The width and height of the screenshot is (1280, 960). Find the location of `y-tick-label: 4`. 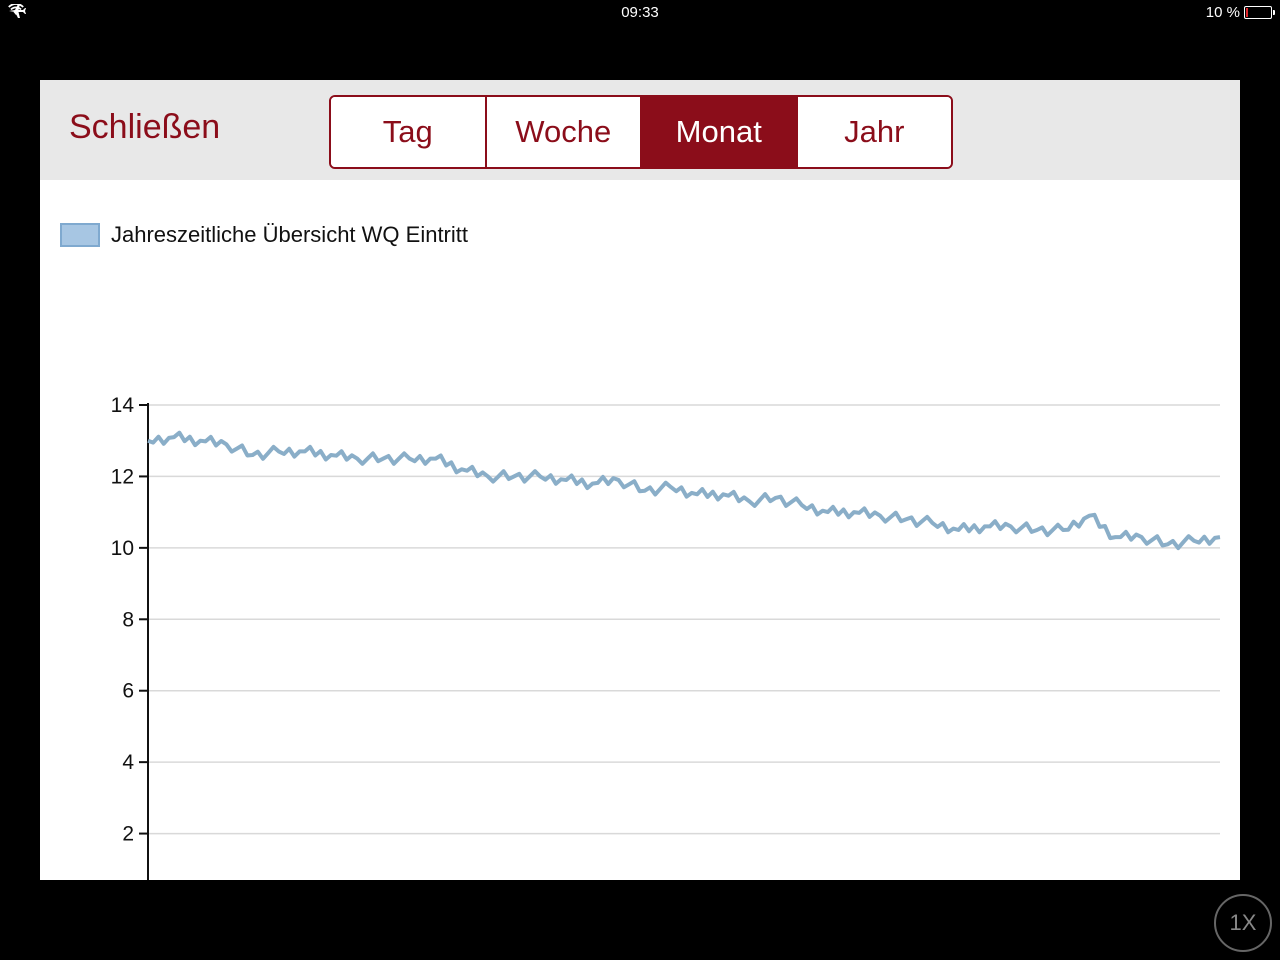

y-tick-label: 4 is located at coordinates (128, 762).